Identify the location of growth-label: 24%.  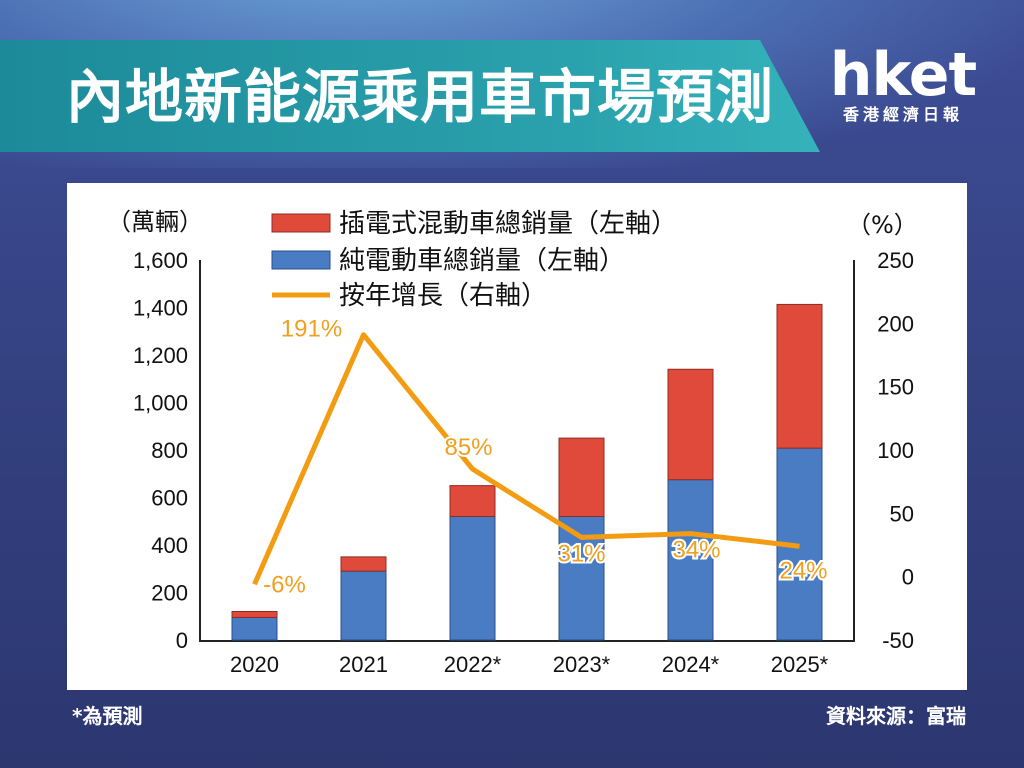
(803, 570).